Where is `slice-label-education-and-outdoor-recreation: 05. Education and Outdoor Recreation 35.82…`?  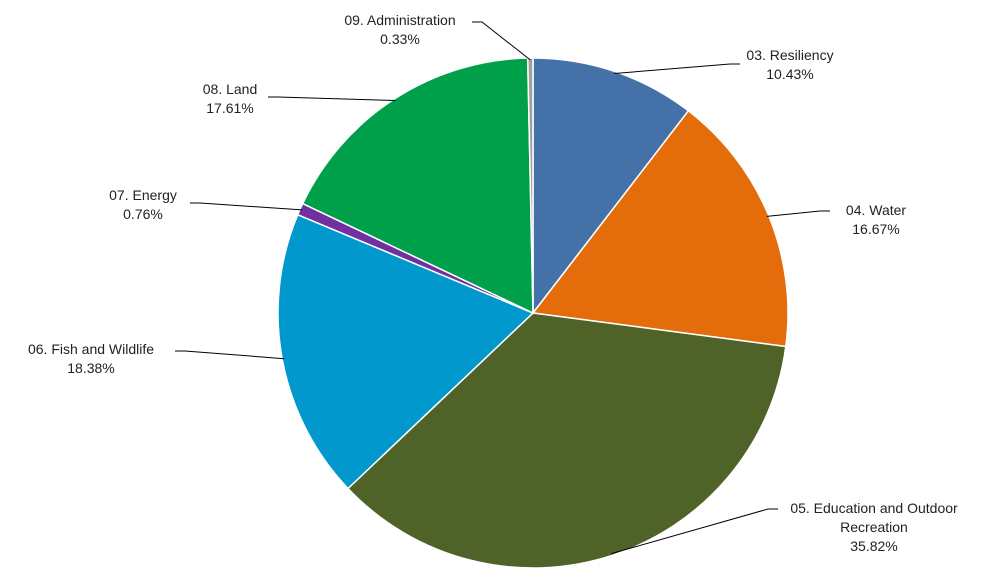
slice-label-education-and-outdoor-recreation: 05. Education and Outdoor Recreation 35.82… is located at coordinates (874, 527).